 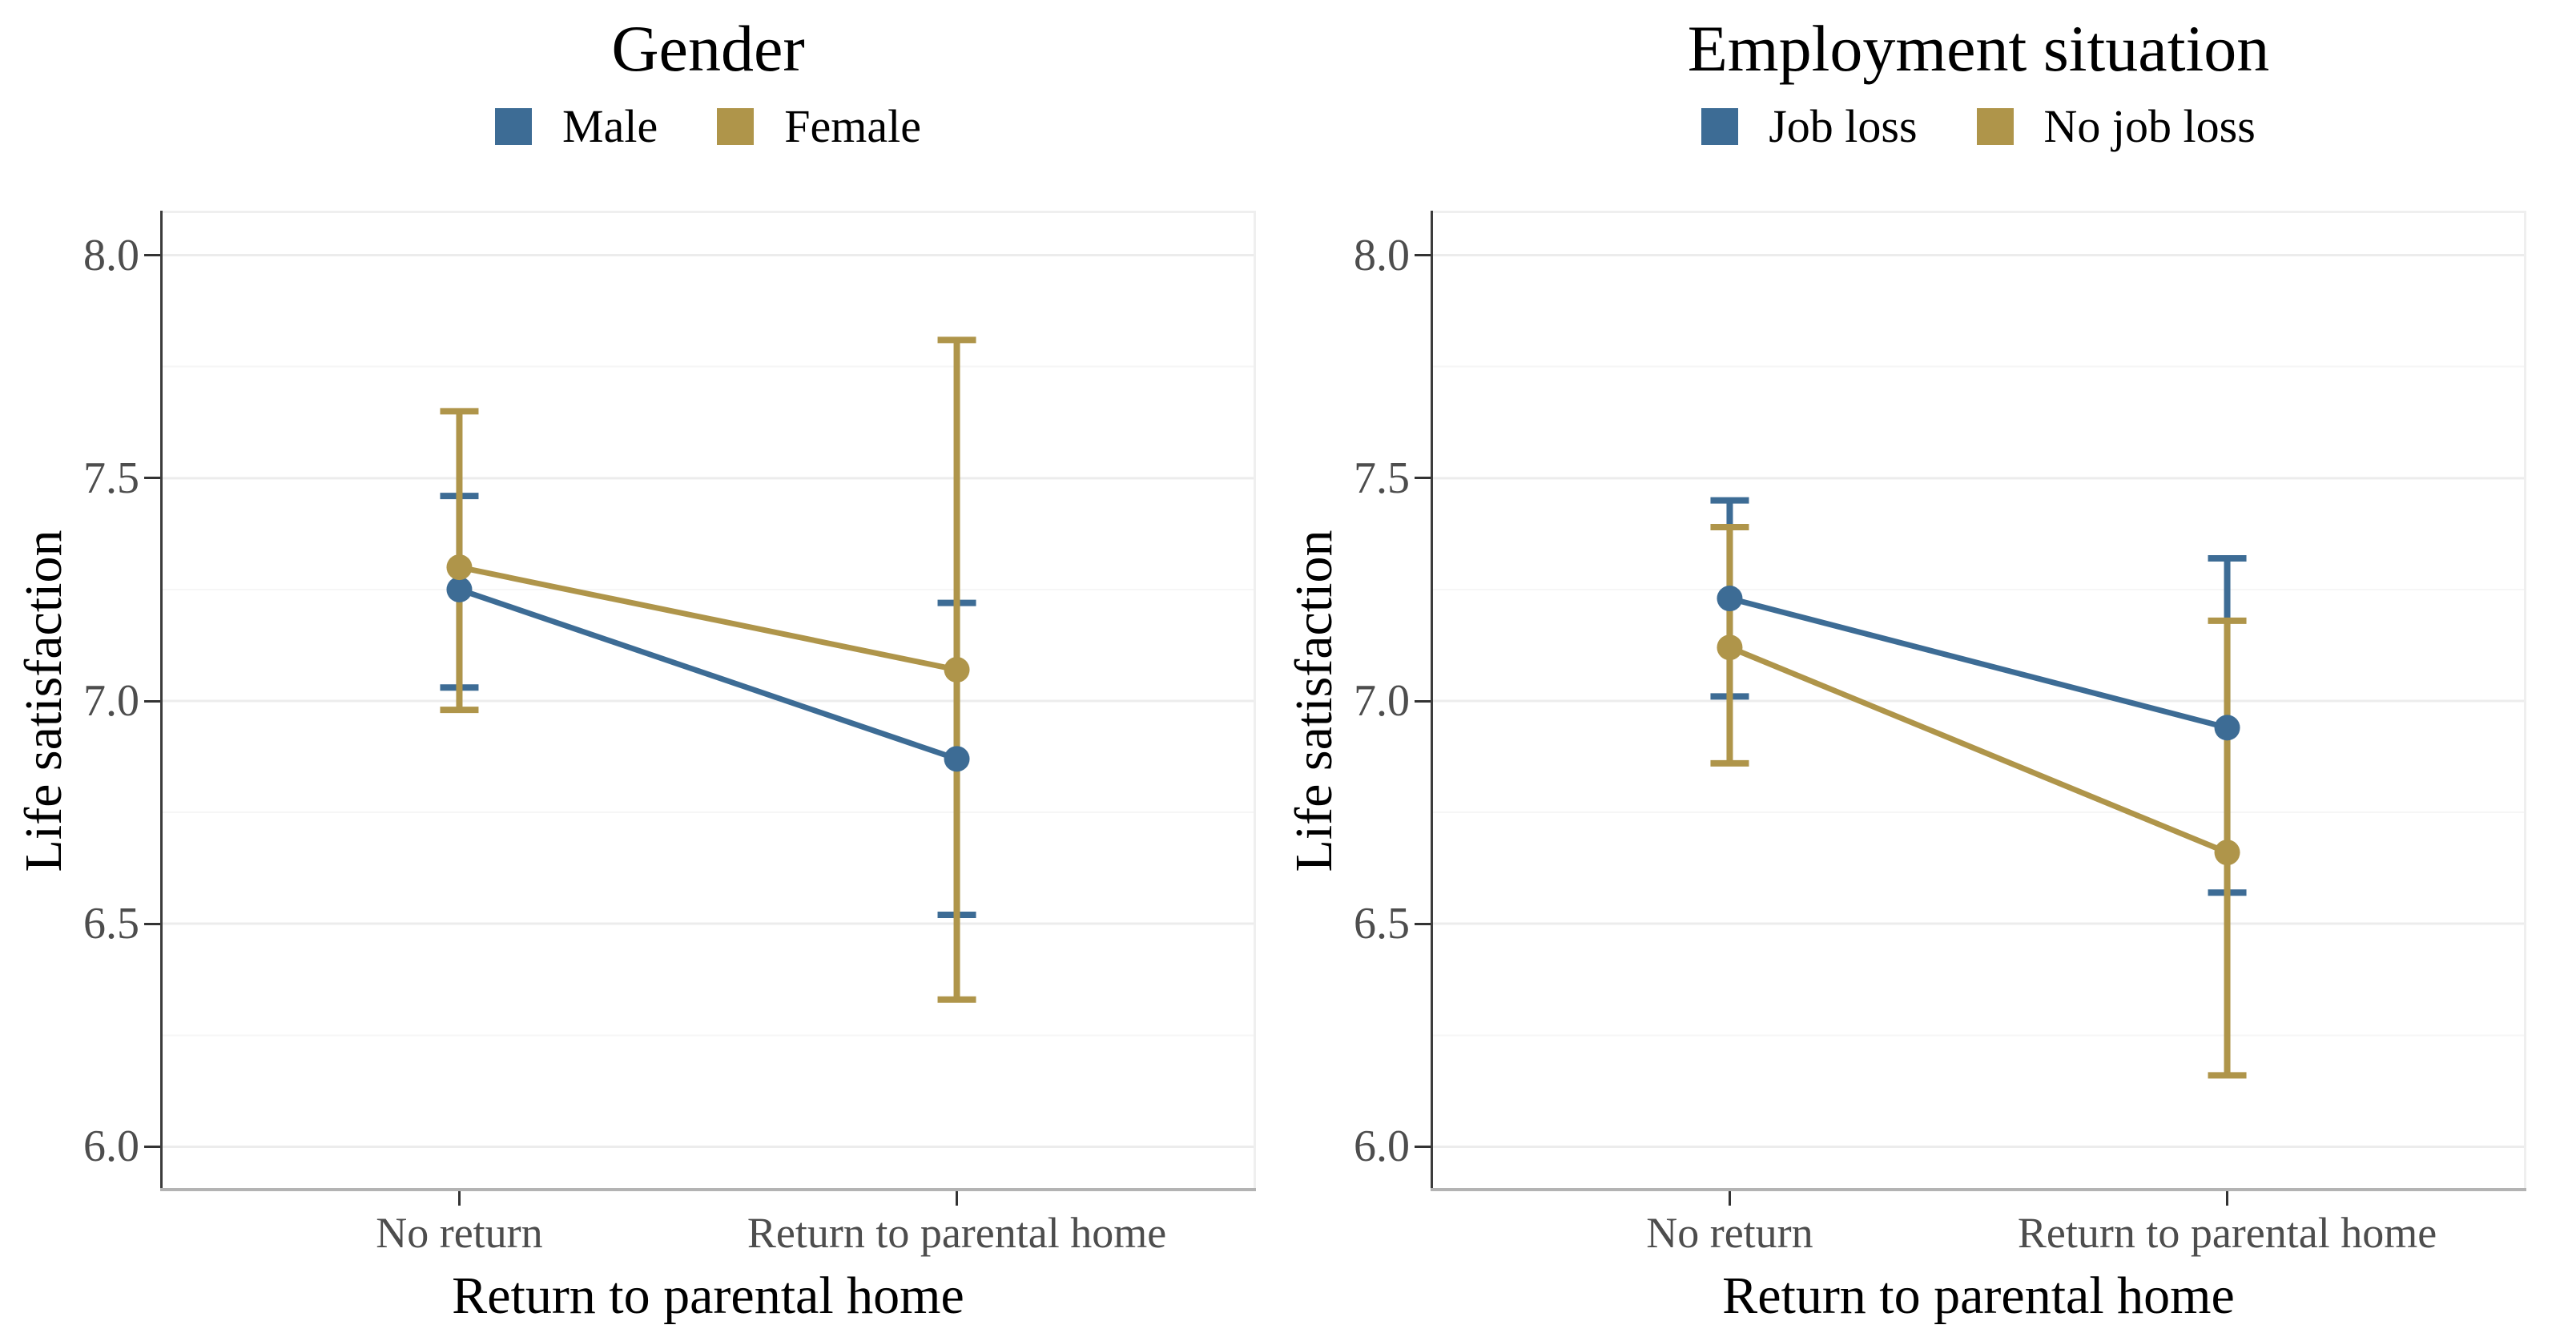 What do you see at coordinates (610, 126) in the screenshot?
I see `legend-label: Male` at bounding box center [610, 126].